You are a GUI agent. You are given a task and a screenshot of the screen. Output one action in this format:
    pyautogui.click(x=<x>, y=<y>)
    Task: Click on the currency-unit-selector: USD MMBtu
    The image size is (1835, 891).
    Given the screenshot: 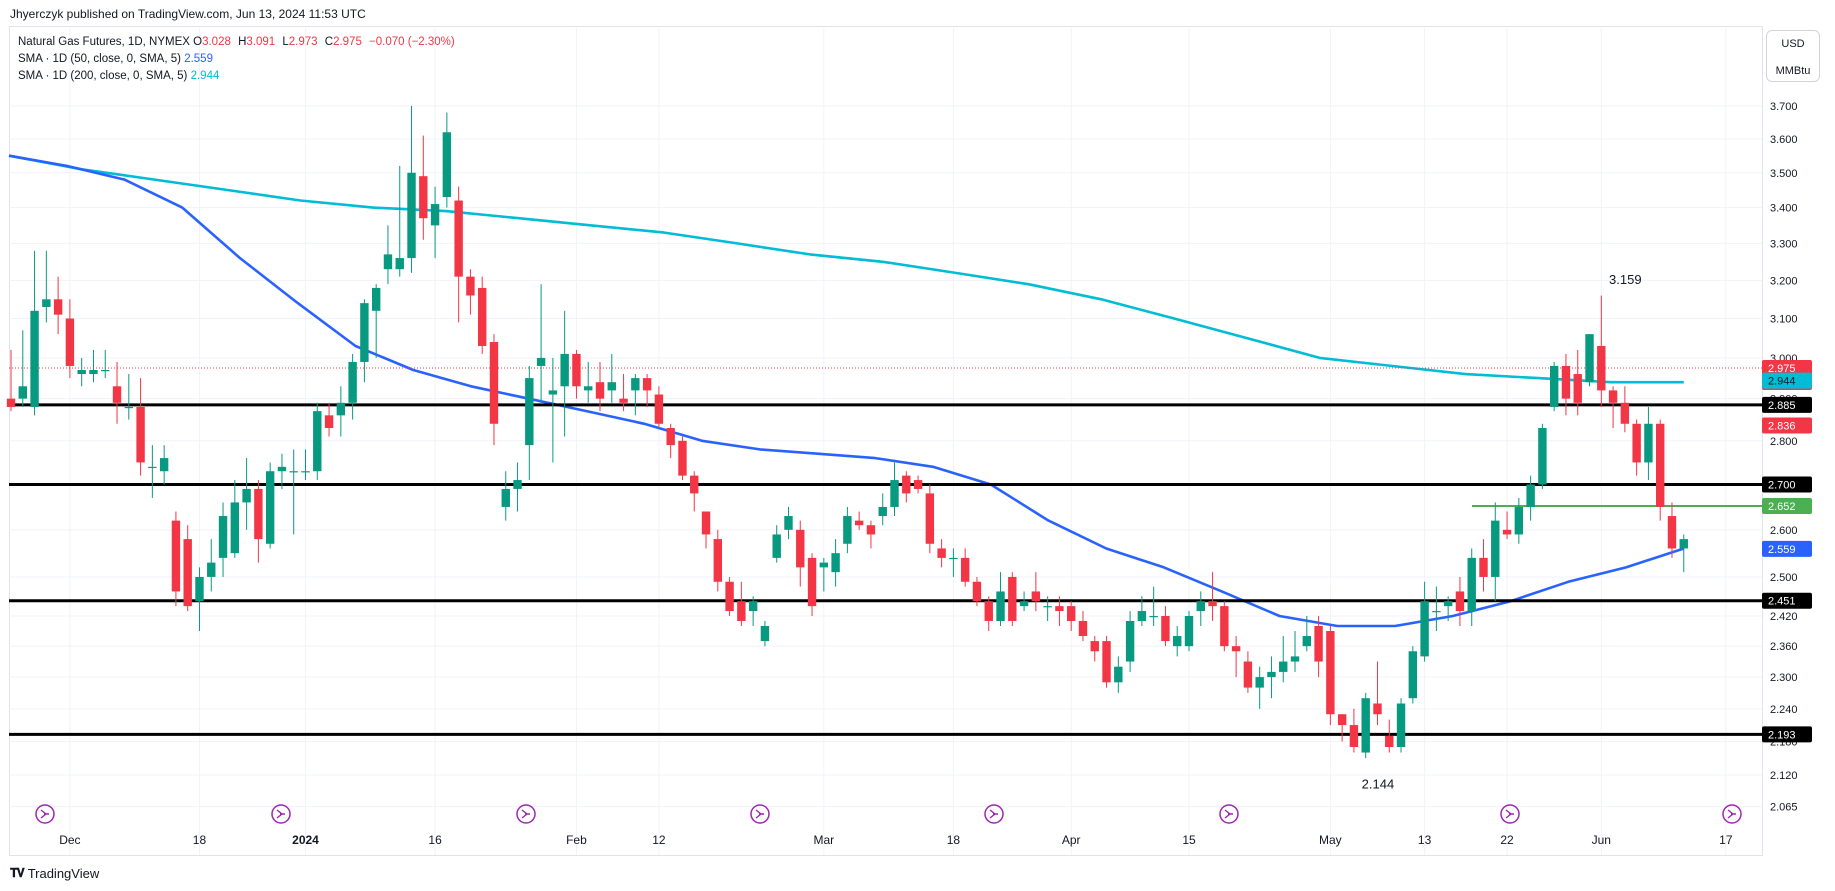 What is the action you would take?
    pyautogui.click(x=1793, y=56)
    